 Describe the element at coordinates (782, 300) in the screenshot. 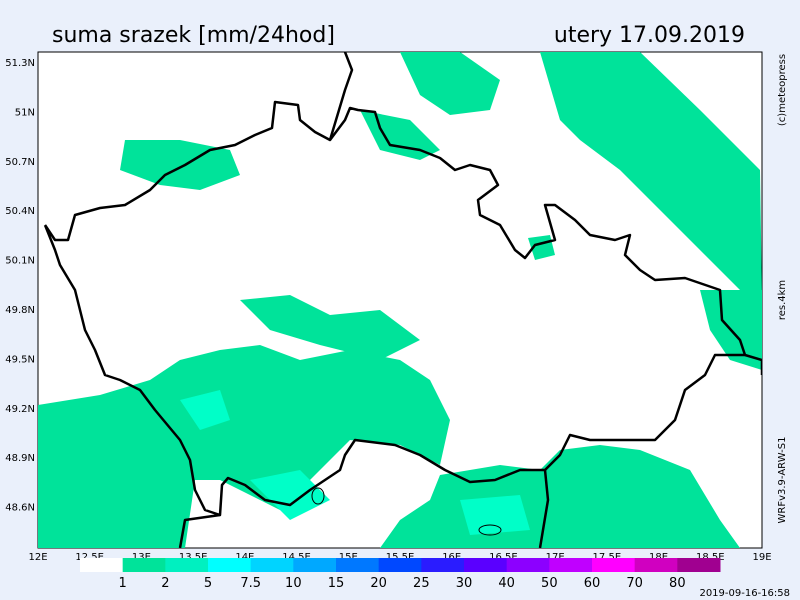

I see `resolution: res.4km` at that location.